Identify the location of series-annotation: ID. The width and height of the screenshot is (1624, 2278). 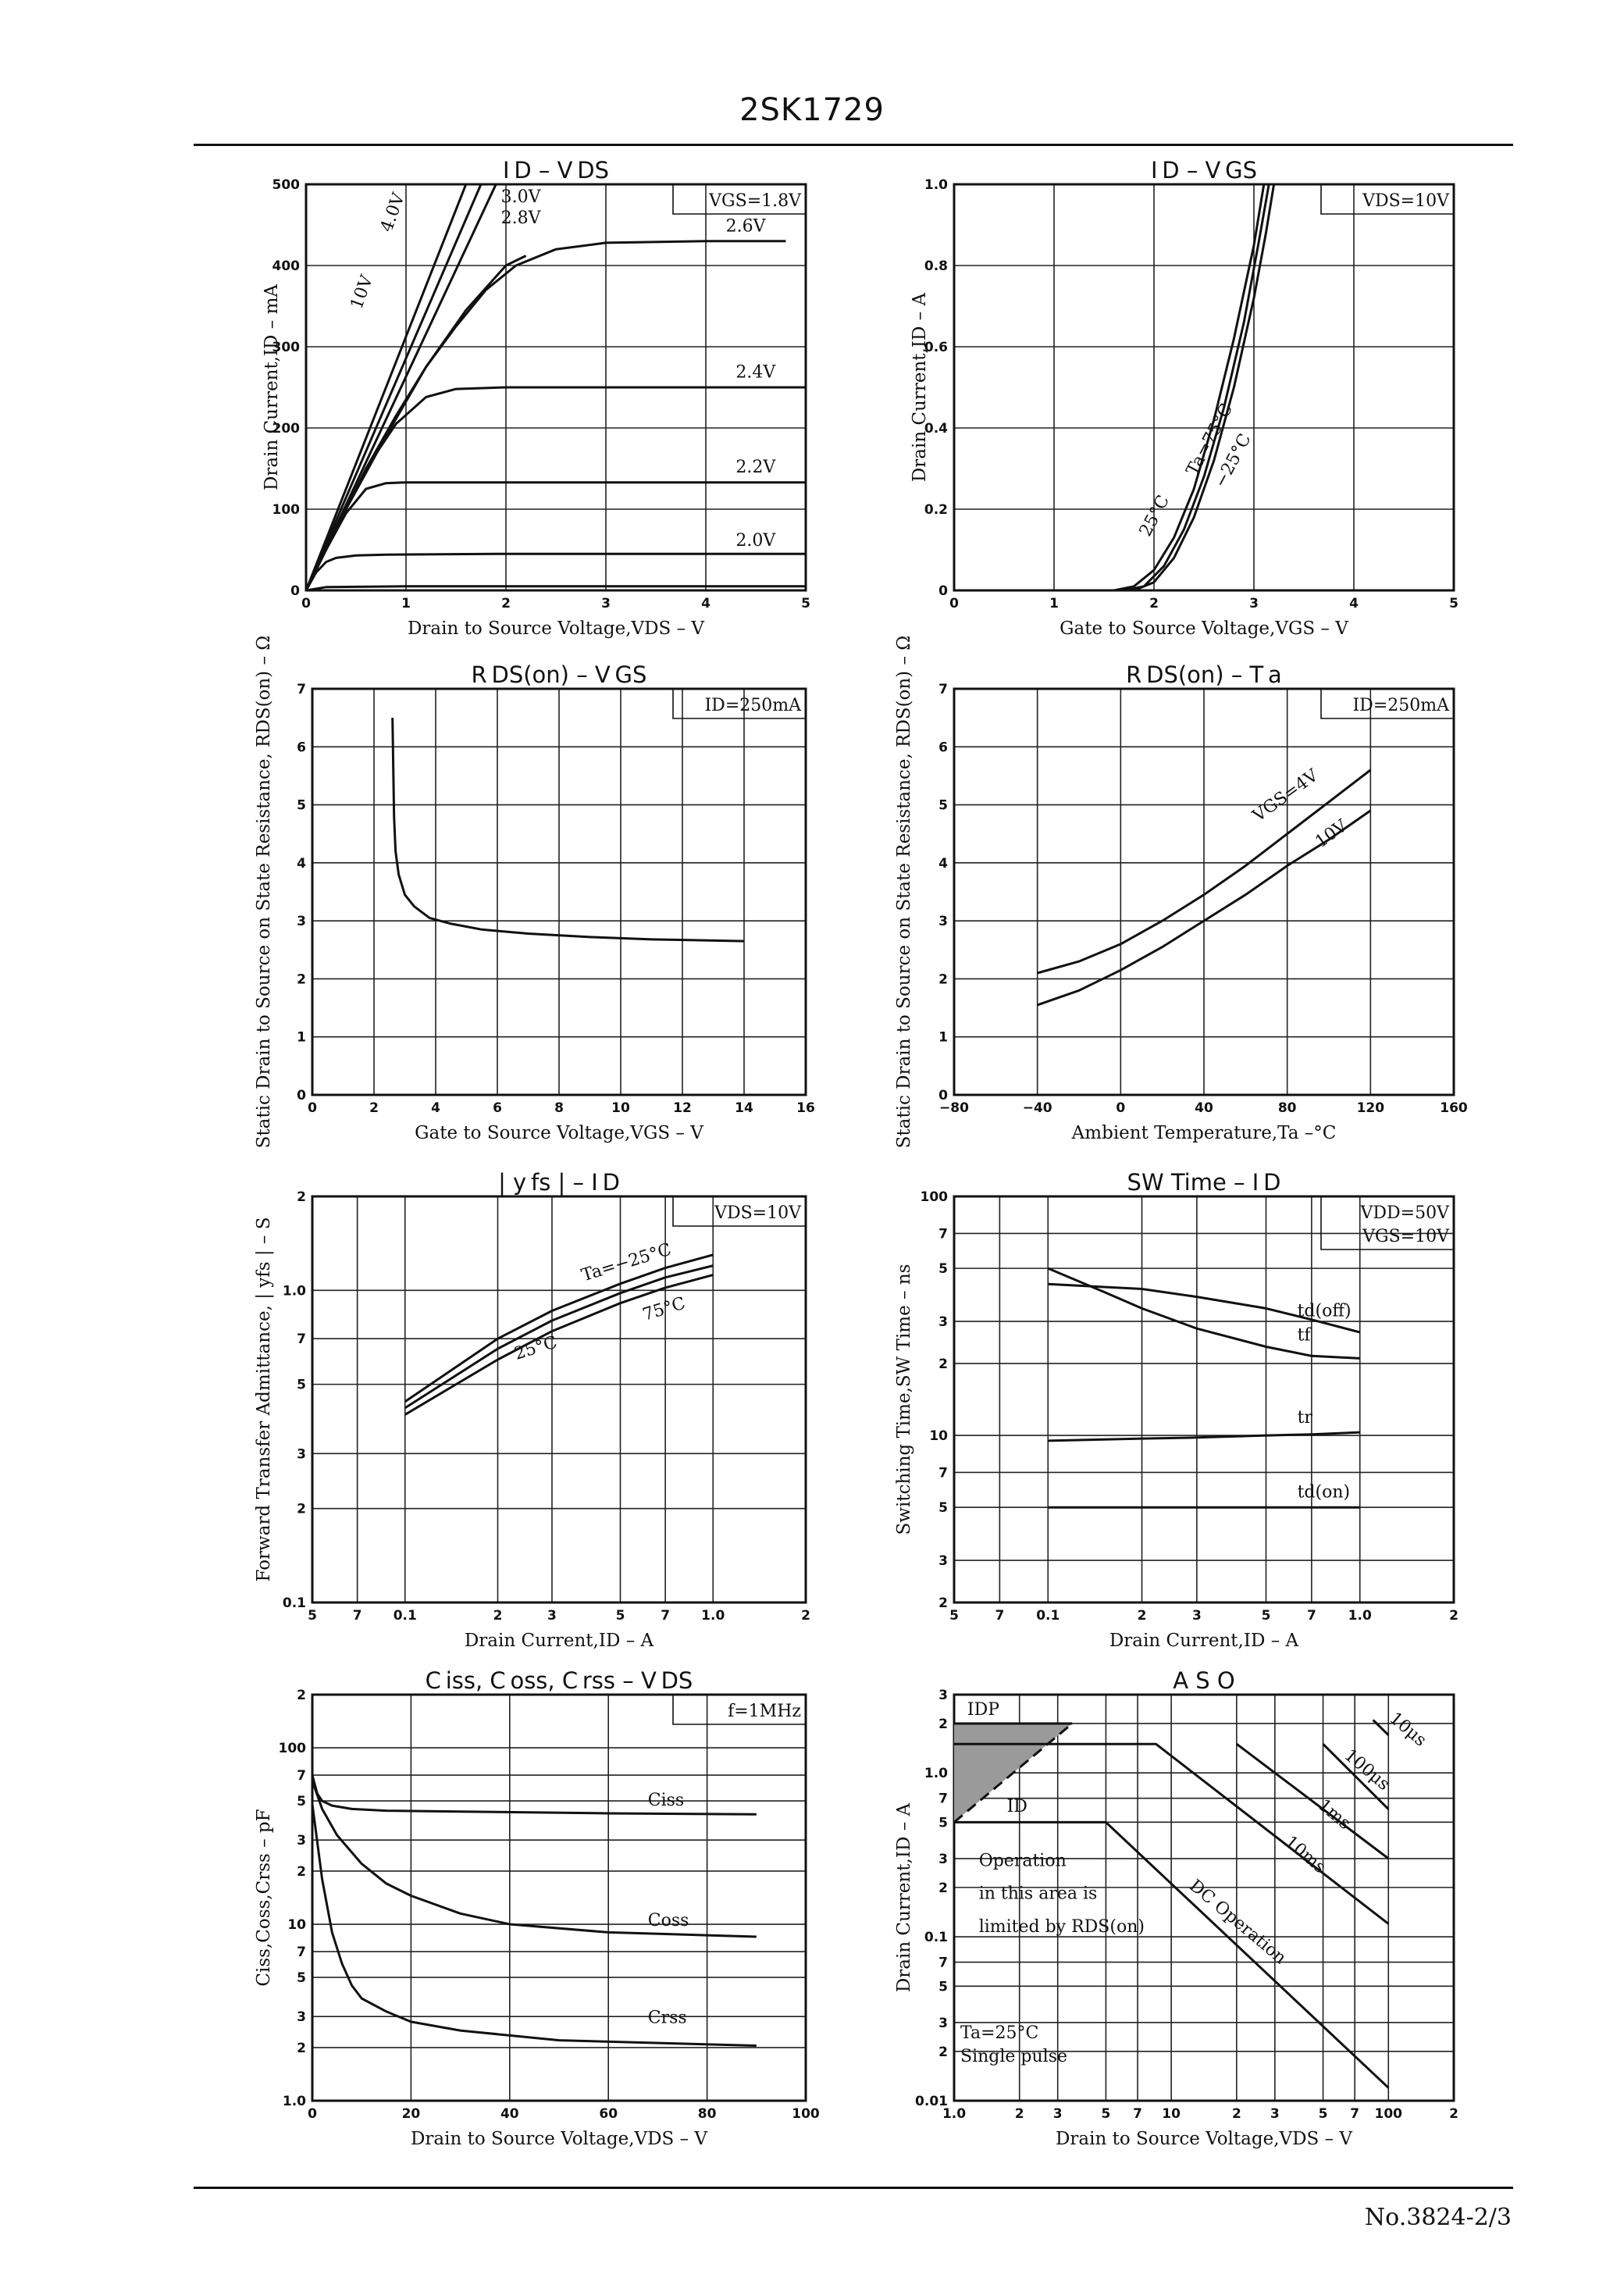
(1017, 1806).